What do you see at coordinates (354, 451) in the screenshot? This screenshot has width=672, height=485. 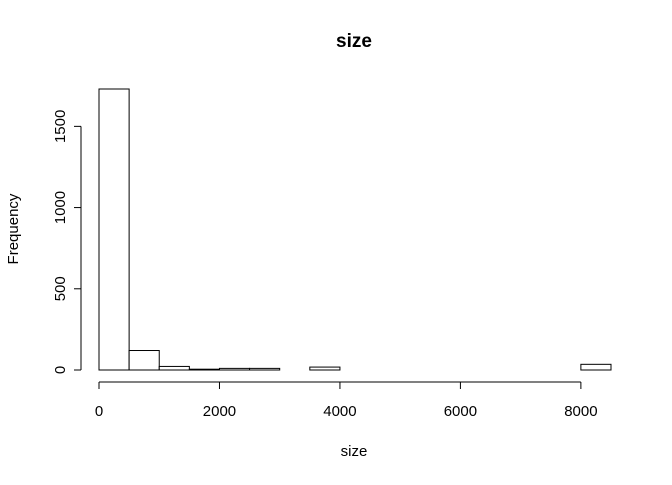 I see `x-axis-label: size` at bounding box center [354, 451].